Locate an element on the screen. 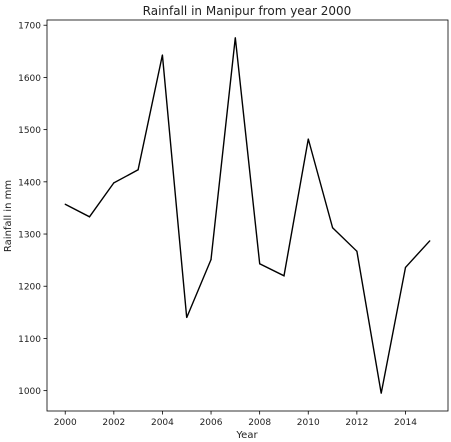  x-tick-label: 2004 is located at coordinates (162, 423).